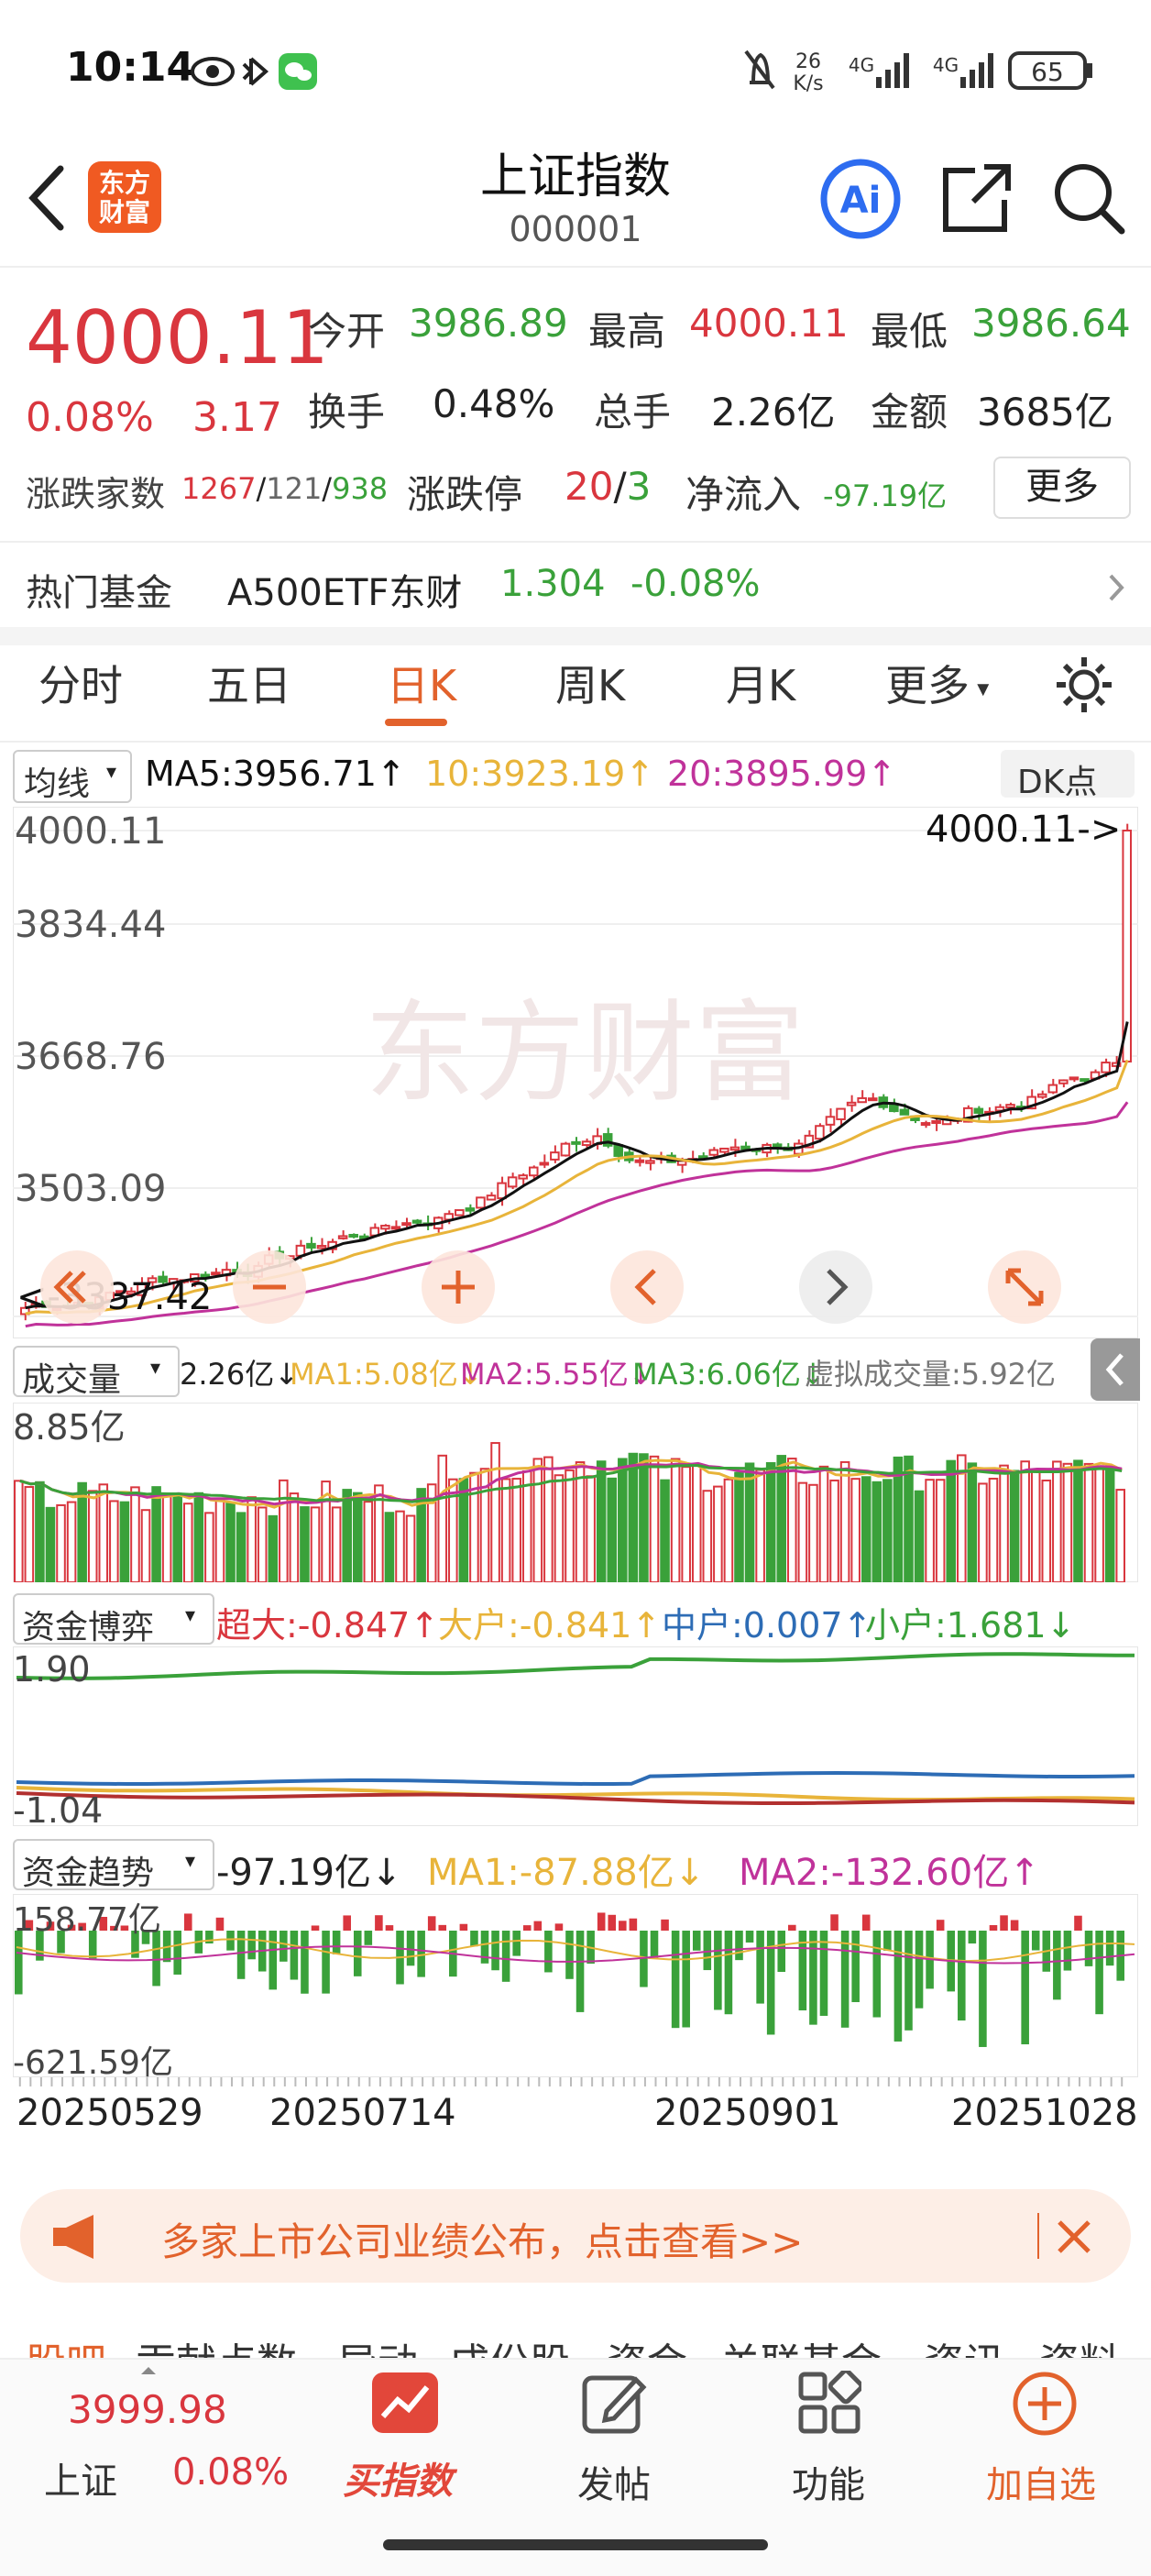 This screenshot has height=2576, width=1151. What do you see at coordinates (614, 2445) in the screenshot?
I see `nav-post: 发帖` at bounding box center [614, 2445].